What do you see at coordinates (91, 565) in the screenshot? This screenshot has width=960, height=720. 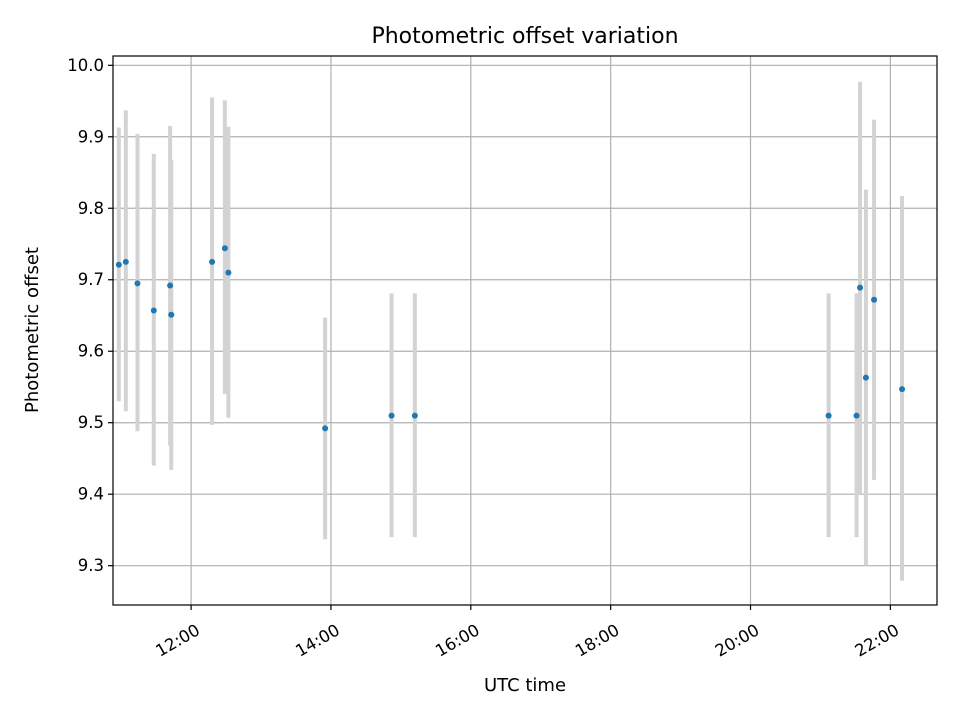 I see `y-tick-label: 9.3` at bounding box center [91, 565].